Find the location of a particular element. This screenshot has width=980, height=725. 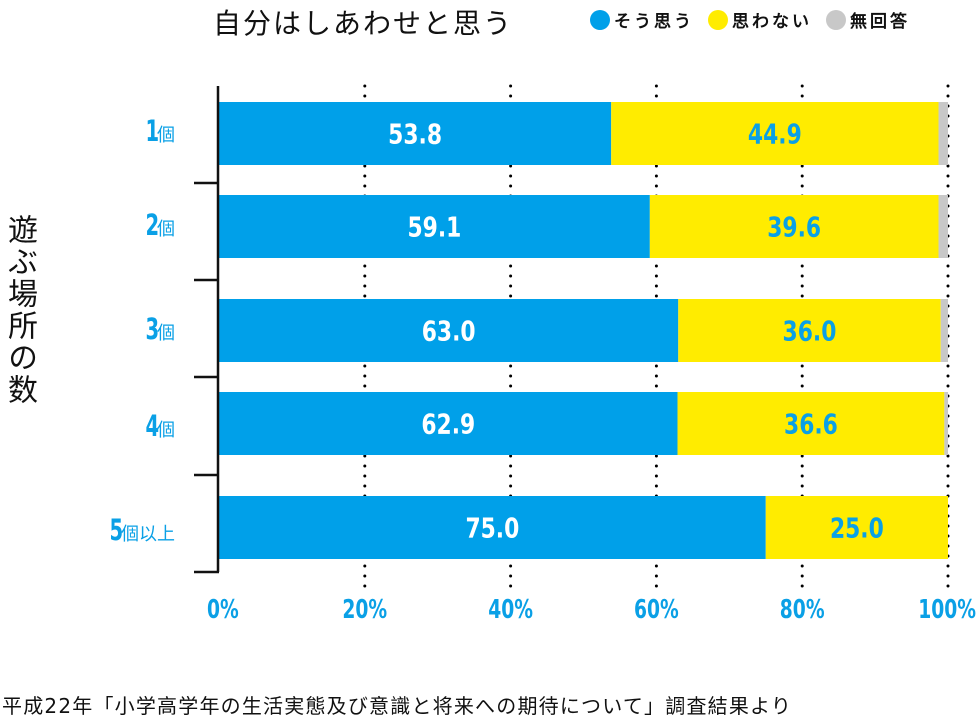

category-label-2: 2 個 is located at coordinates (158, 225).